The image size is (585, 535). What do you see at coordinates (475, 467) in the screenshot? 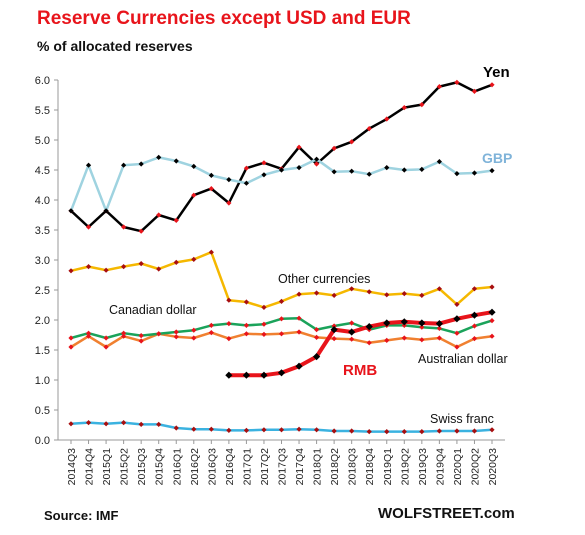
I see `x-tick-label: 2020Q2` at bounding box center [475, 467].